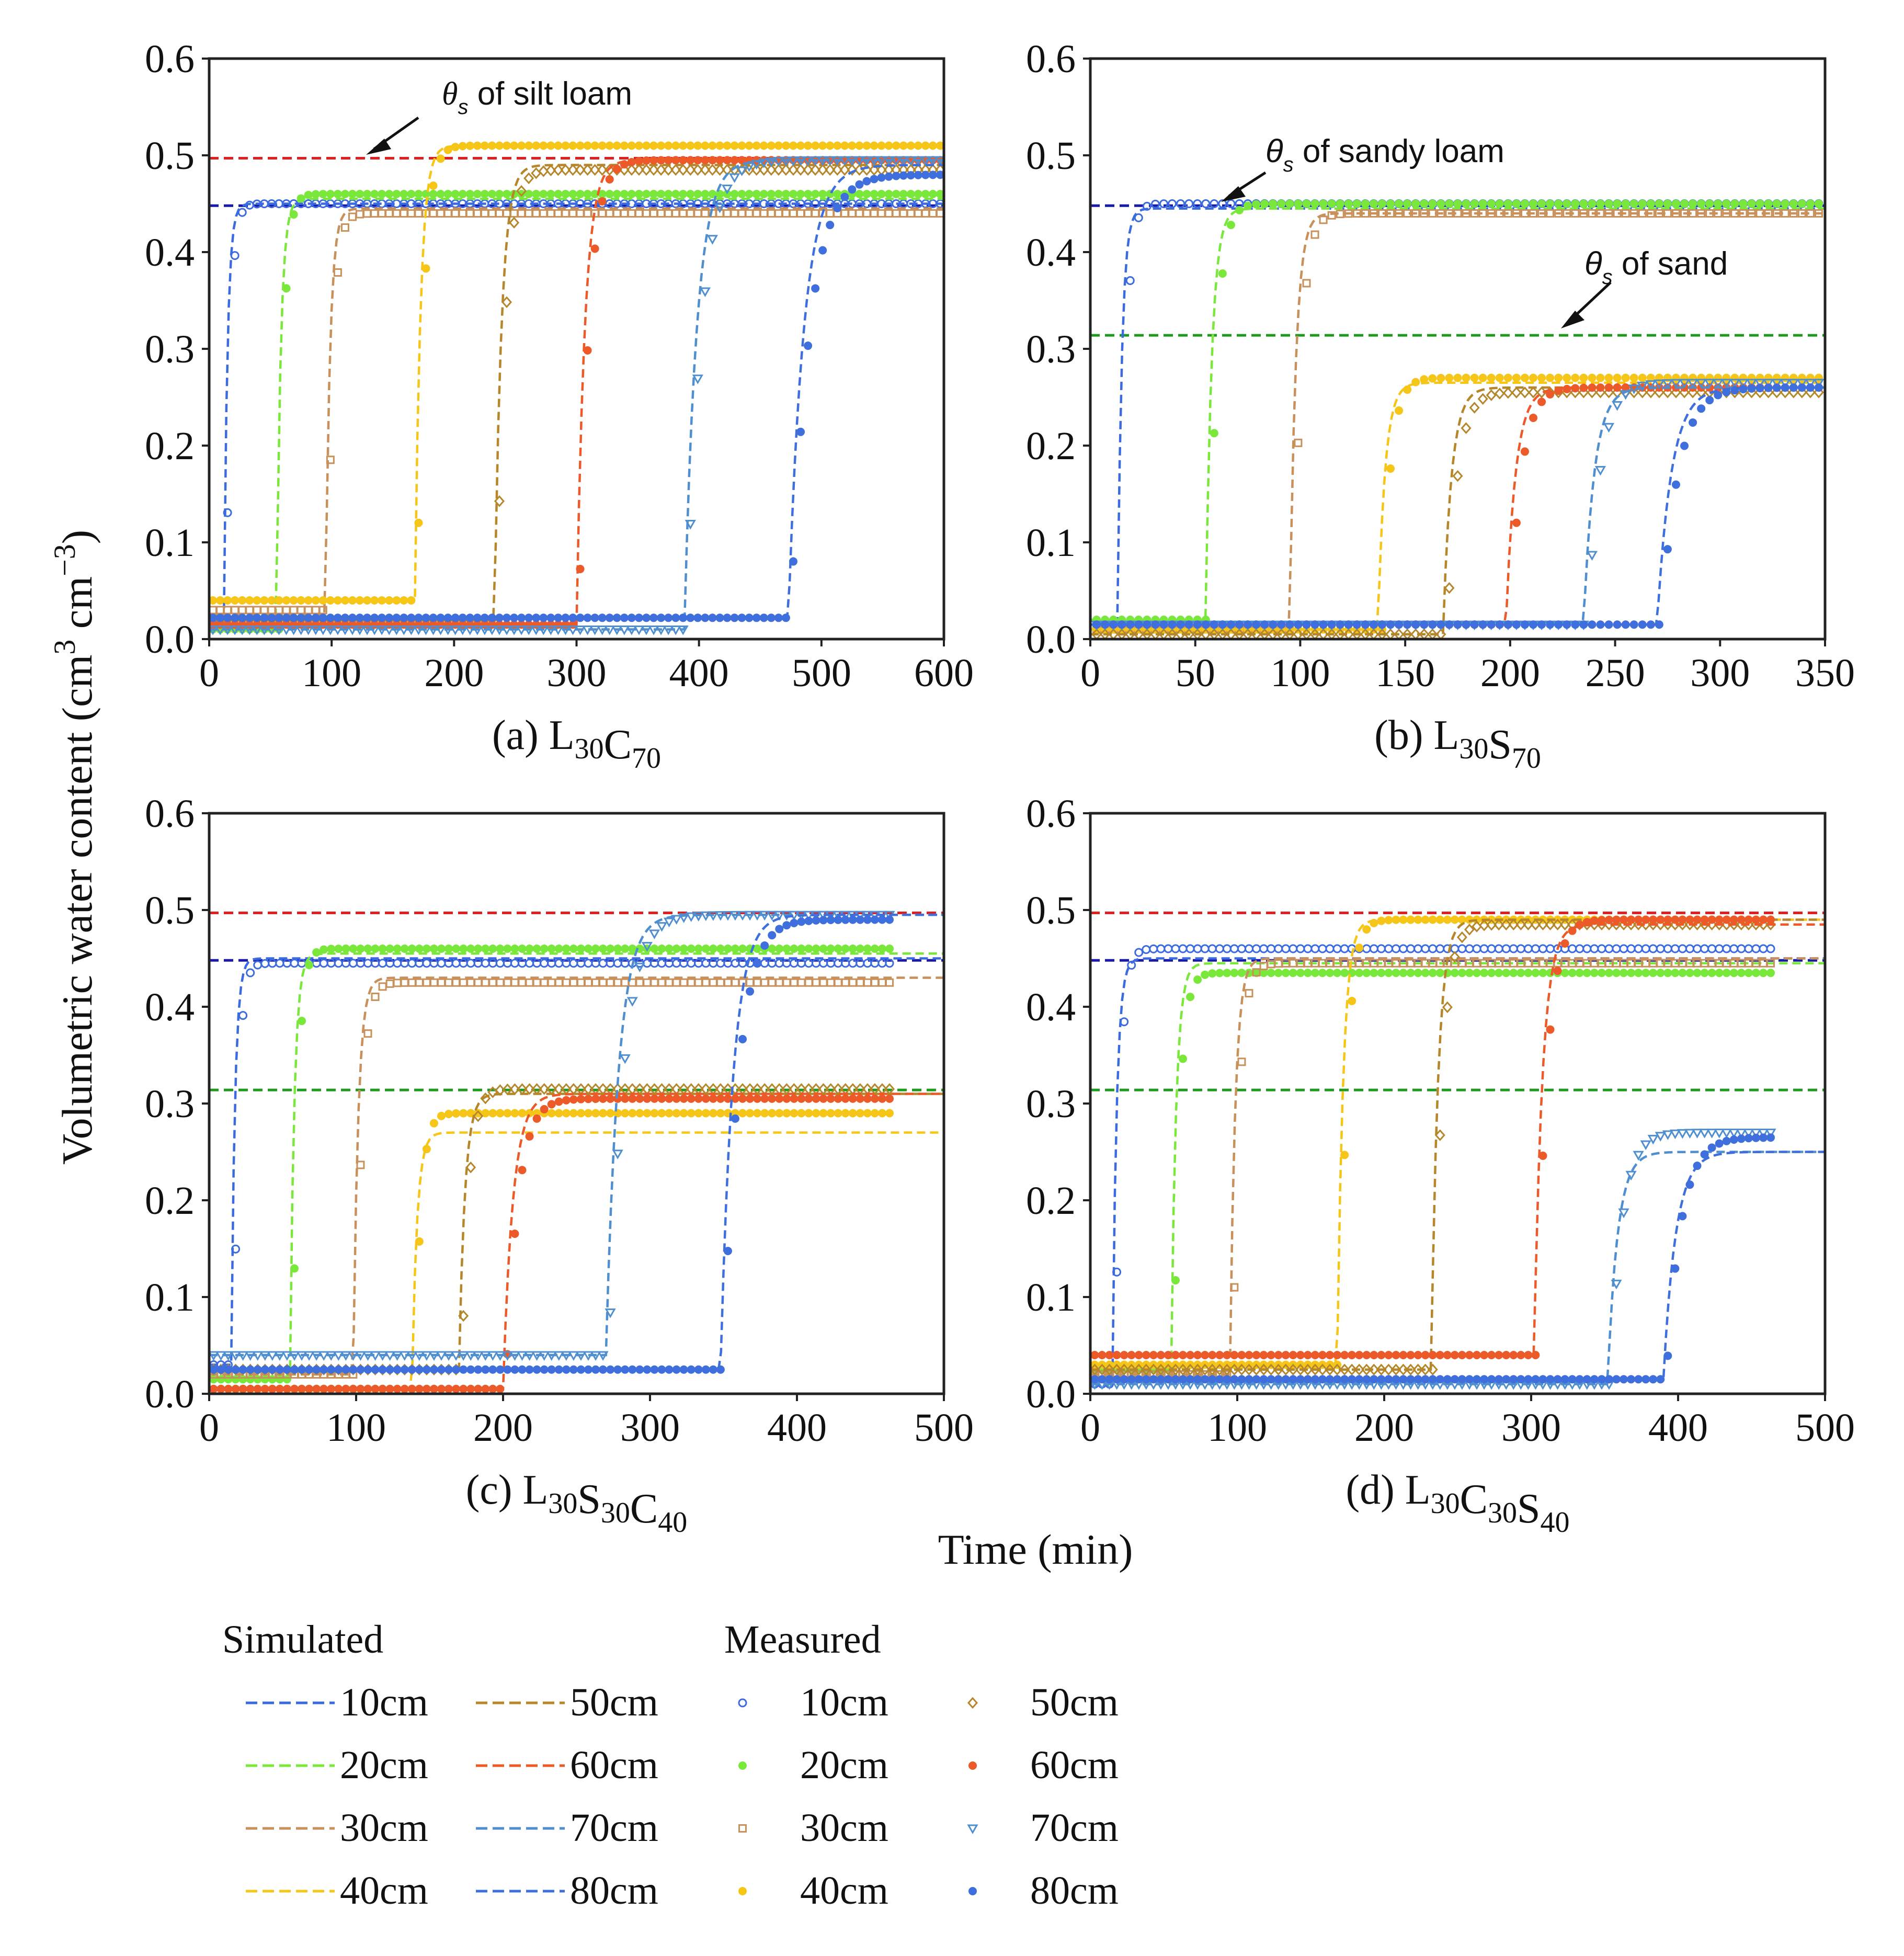 The image size is (1904, 1956). Describe the element at coordinates (1074, 1891) in the screenshot. I see `legend-measured-label-80cm: 80cm` at that location.